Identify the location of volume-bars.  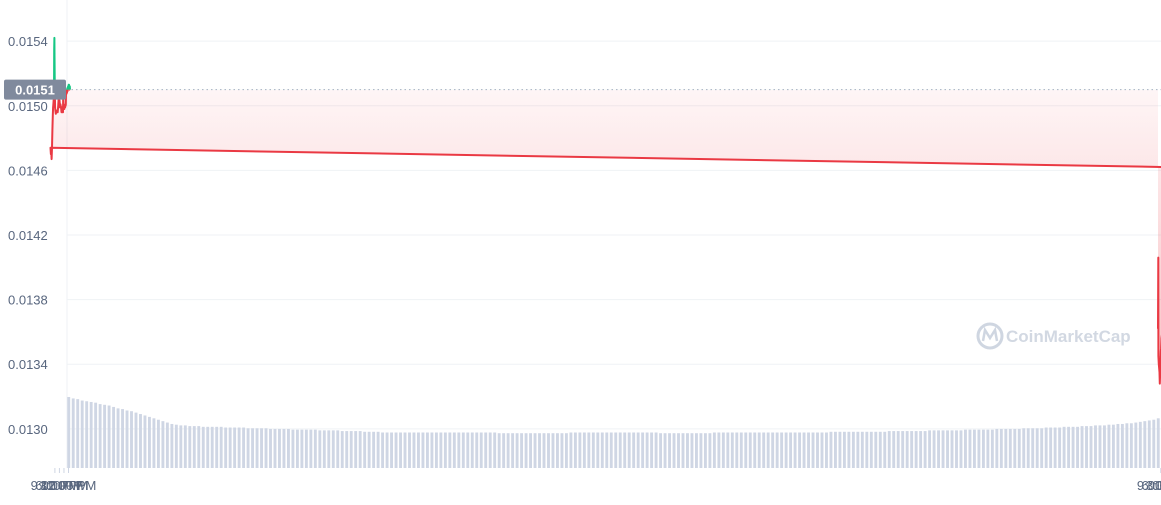
(613, 432).